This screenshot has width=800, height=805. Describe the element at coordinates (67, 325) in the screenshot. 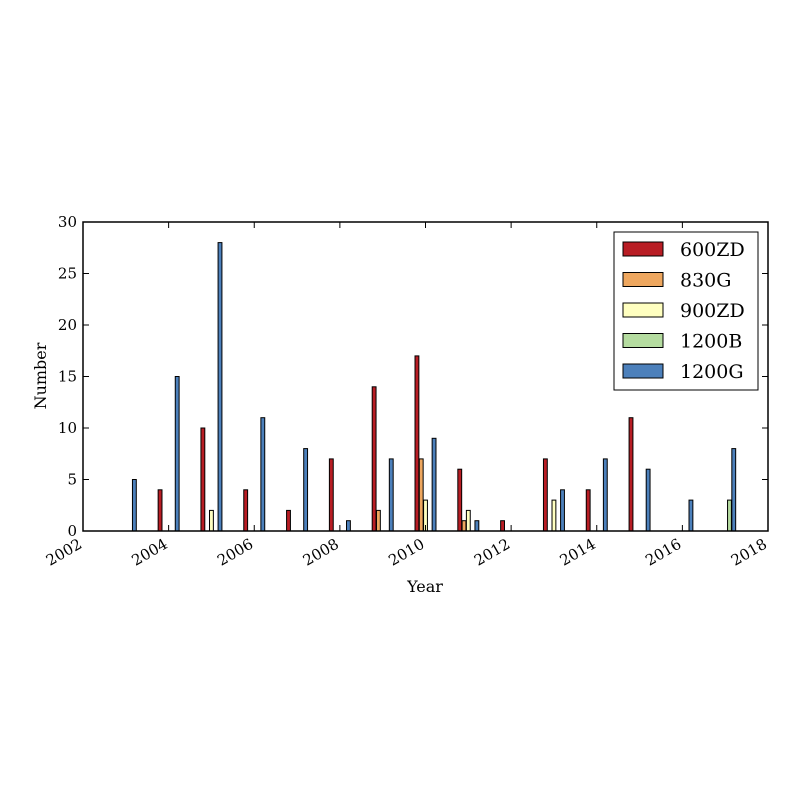

I see `y-tick-label: 20` at that location.